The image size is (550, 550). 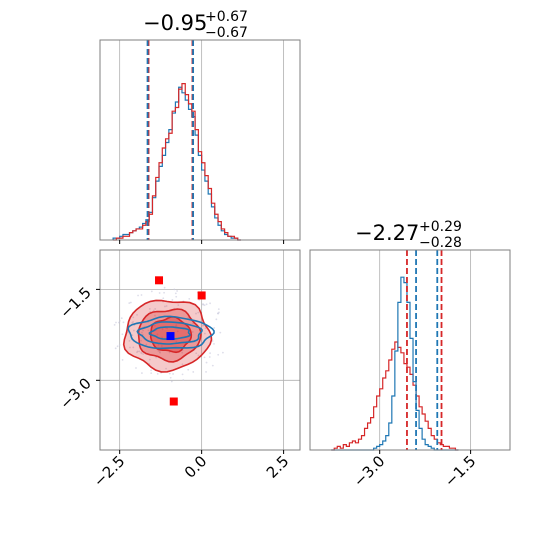 I want to click on histogram-param1-frame, so click(x=410, y=350).